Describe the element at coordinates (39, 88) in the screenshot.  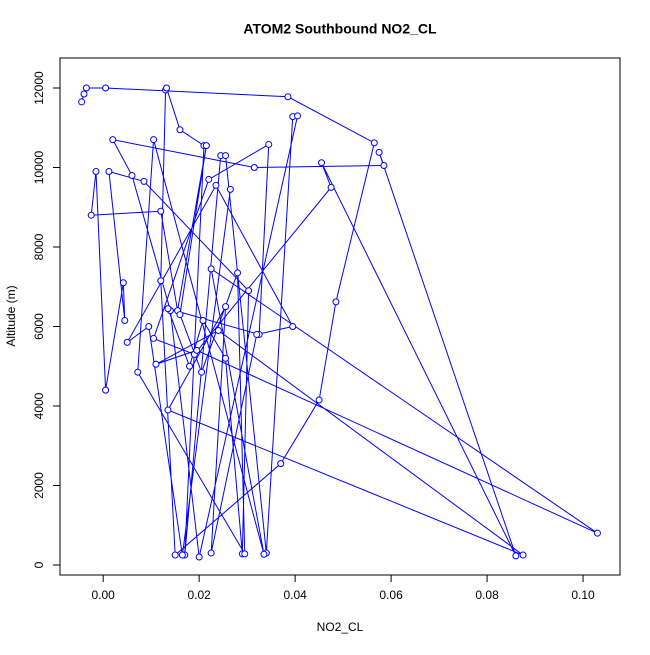
I see `y-tick-label: 12000` at that location.